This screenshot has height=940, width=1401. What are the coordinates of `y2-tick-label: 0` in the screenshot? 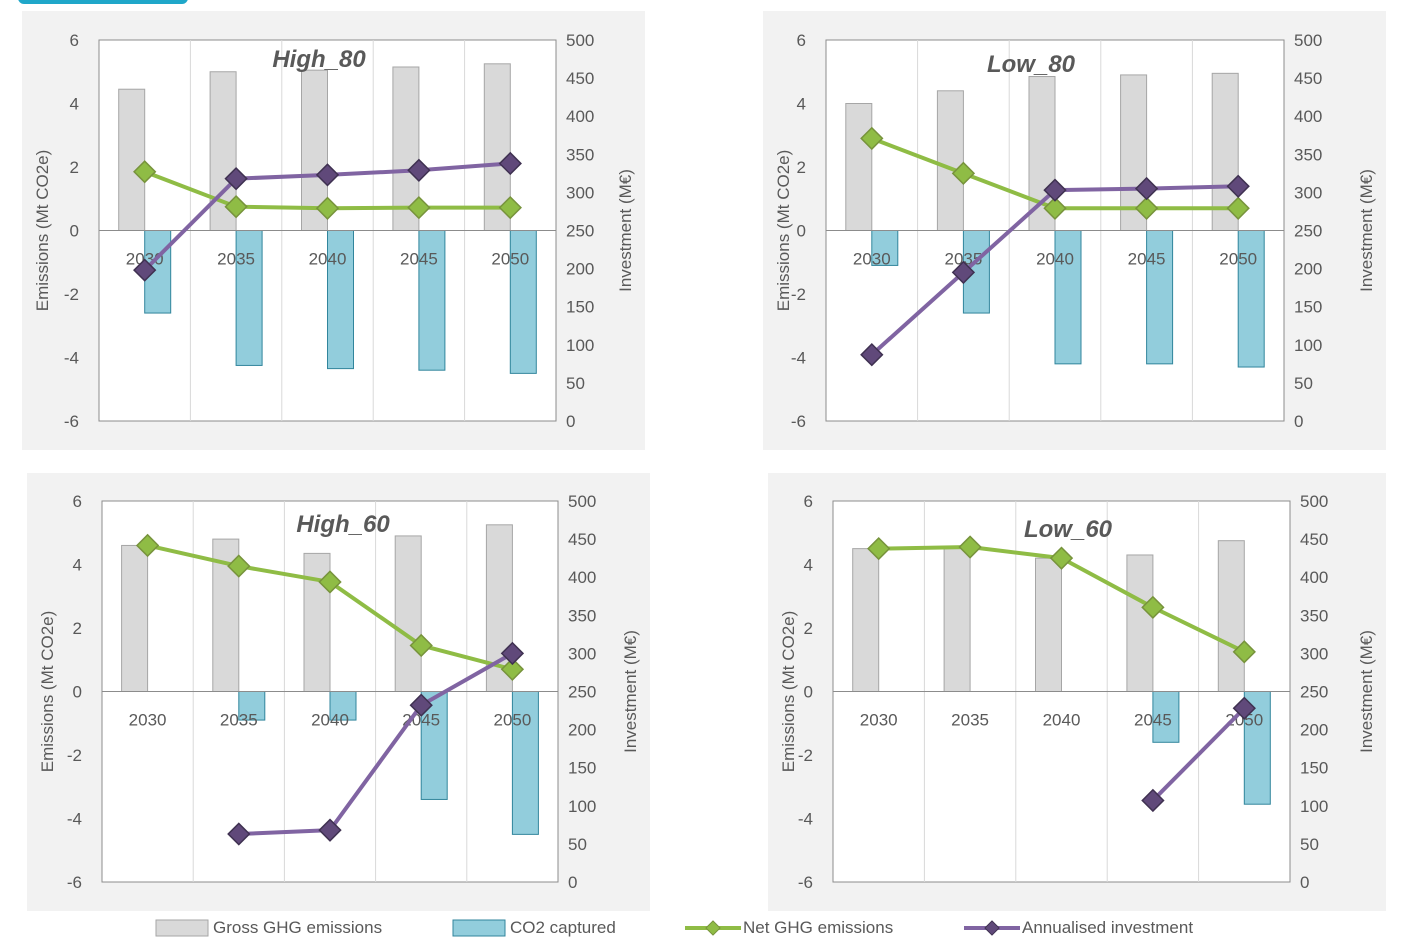 It's located at (572, 882).